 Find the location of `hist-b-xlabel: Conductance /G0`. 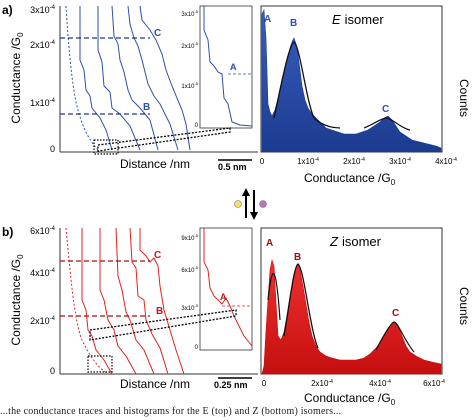

hist-b-xlabel: Conductance /G0 is located at coordinates (350, 399).